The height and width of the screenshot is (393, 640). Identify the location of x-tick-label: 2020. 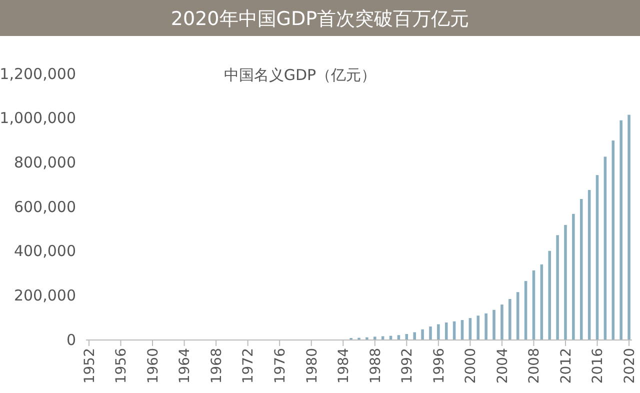
(630, 366).